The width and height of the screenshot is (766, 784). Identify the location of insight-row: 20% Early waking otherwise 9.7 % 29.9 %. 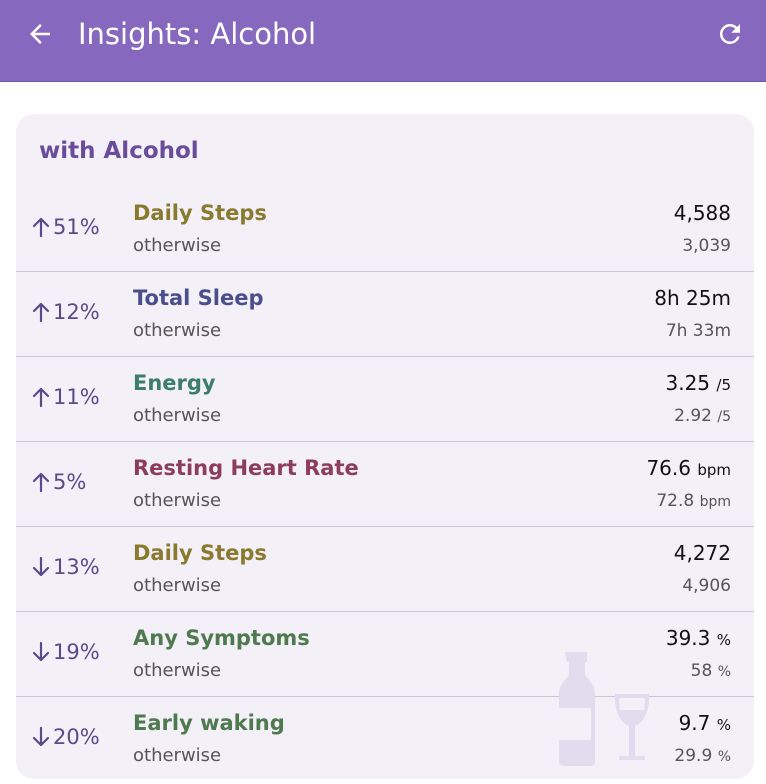
(385, 738).